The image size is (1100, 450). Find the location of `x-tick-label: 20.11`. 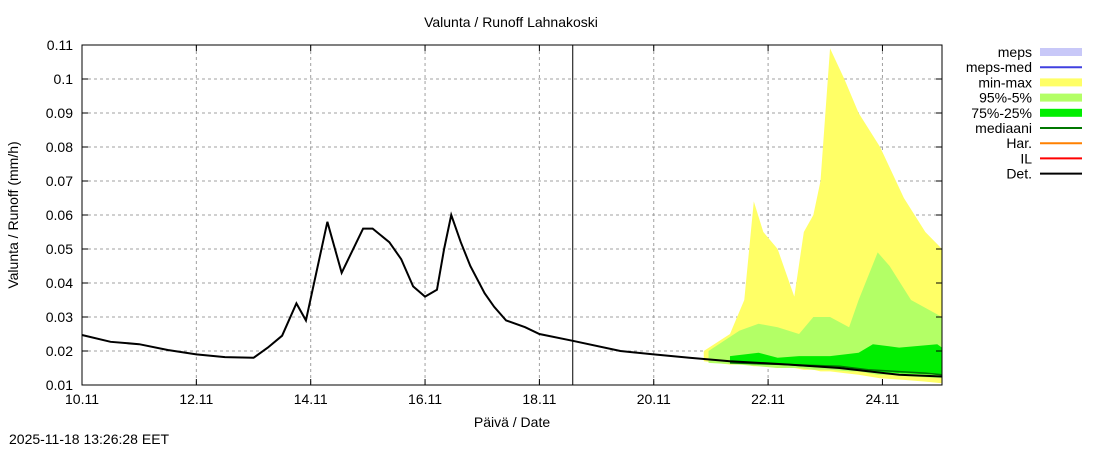

x-tick-label: 20.11 is located at coordinates (654, 399).